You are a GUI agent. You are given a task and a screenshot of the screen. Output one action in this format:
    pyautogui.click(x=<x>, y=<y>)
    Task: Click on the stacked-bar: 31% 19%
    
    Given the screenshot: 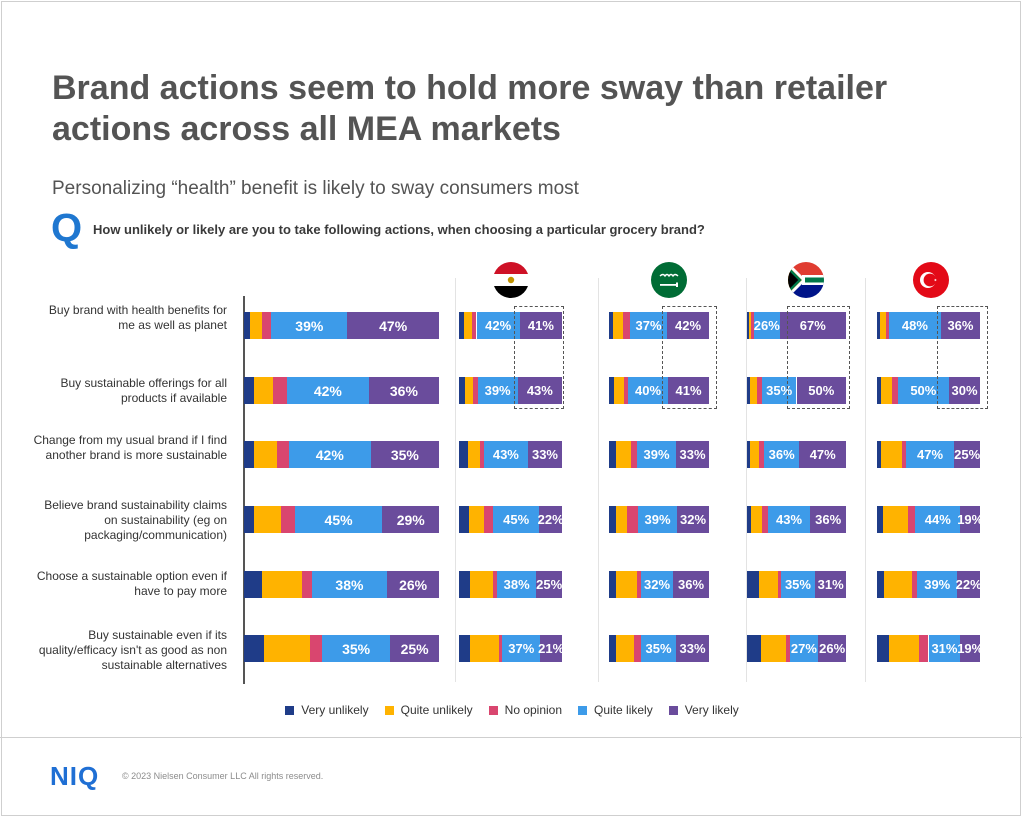 What is the action you would take?
    pyautogui.click(x=930, y=648)
    